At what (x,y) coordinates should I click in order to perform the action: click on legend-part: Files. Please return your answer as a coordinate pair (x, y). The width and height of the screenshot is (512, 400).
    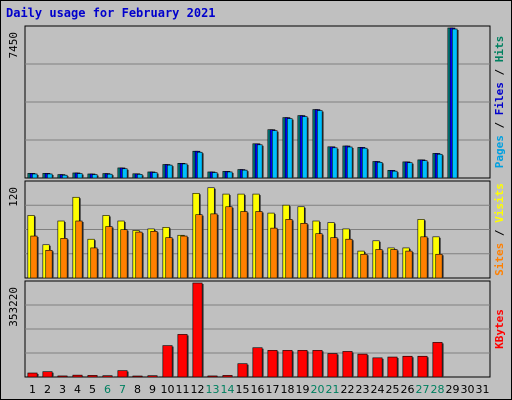
    Looking at the image, I should click on (499, 98).